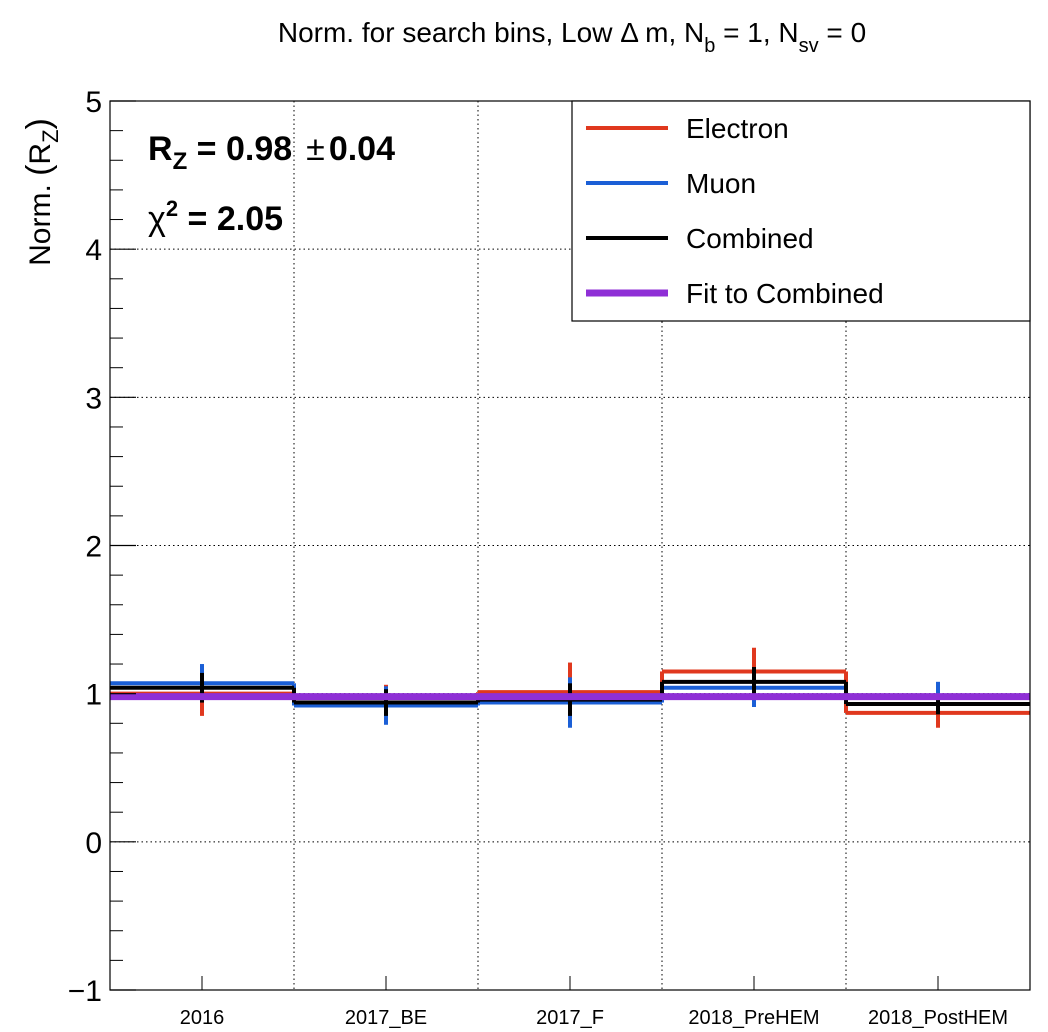  What do you see at coordinates (753, 1018) in the screenshot?
I see `x-tick-label: 2018_PreHEM` at bounding box center [753, 1018].